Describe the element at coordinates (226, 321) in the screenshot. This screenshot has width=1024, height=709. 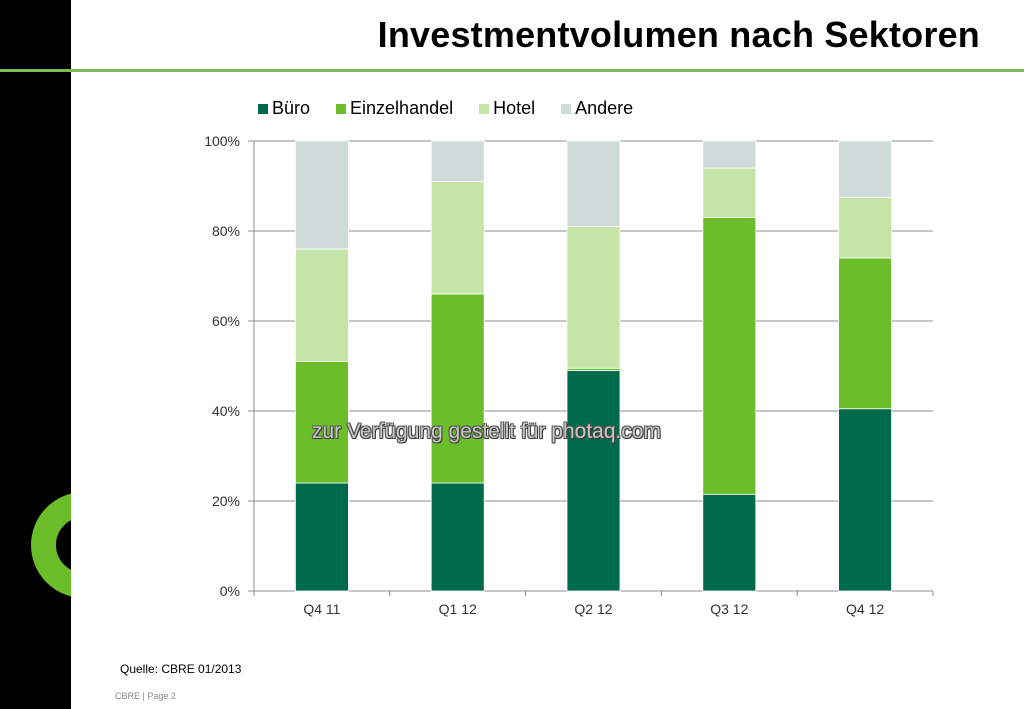
I see `y-tick-label: 60%` at that location.